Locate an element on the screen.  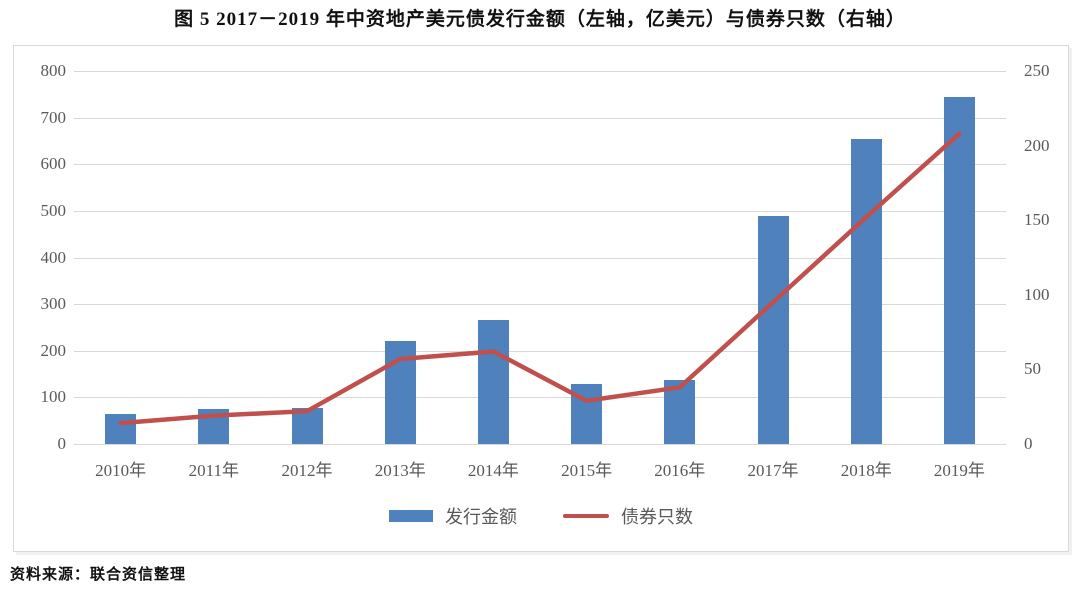
right-axis-tick-200: 200 is located at coordinates (1037, 145).